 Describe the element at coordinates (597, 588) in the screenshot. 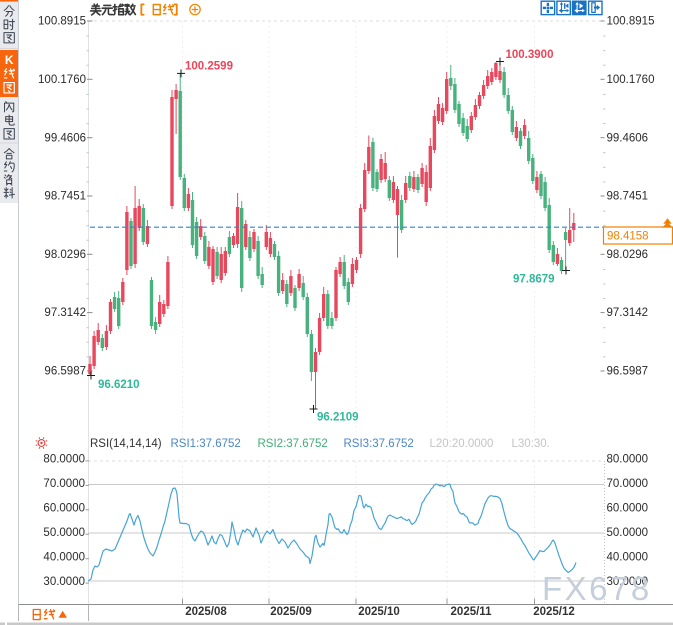

I see `svg-text: FX678` at that location.